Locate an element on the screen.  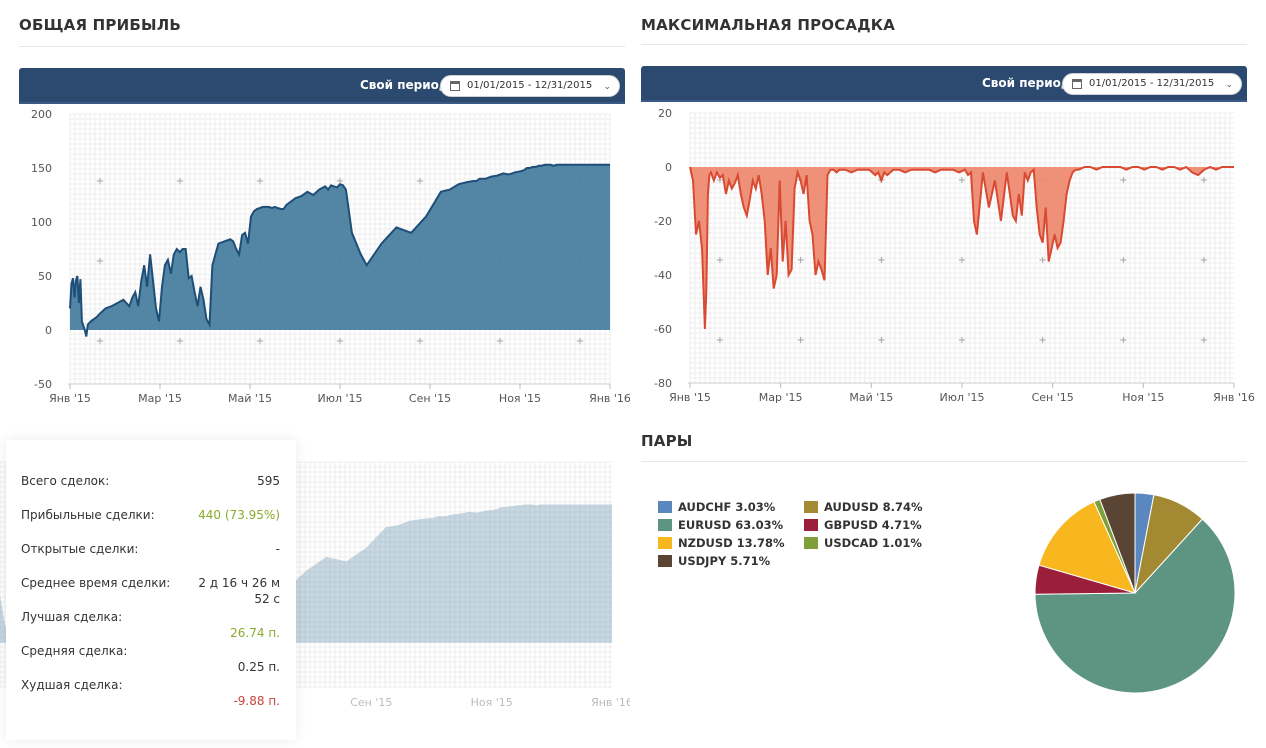
drawdown-date-range-value: 01/01/2015 - 12/31/2015 is located at coordinates (1152, 83).